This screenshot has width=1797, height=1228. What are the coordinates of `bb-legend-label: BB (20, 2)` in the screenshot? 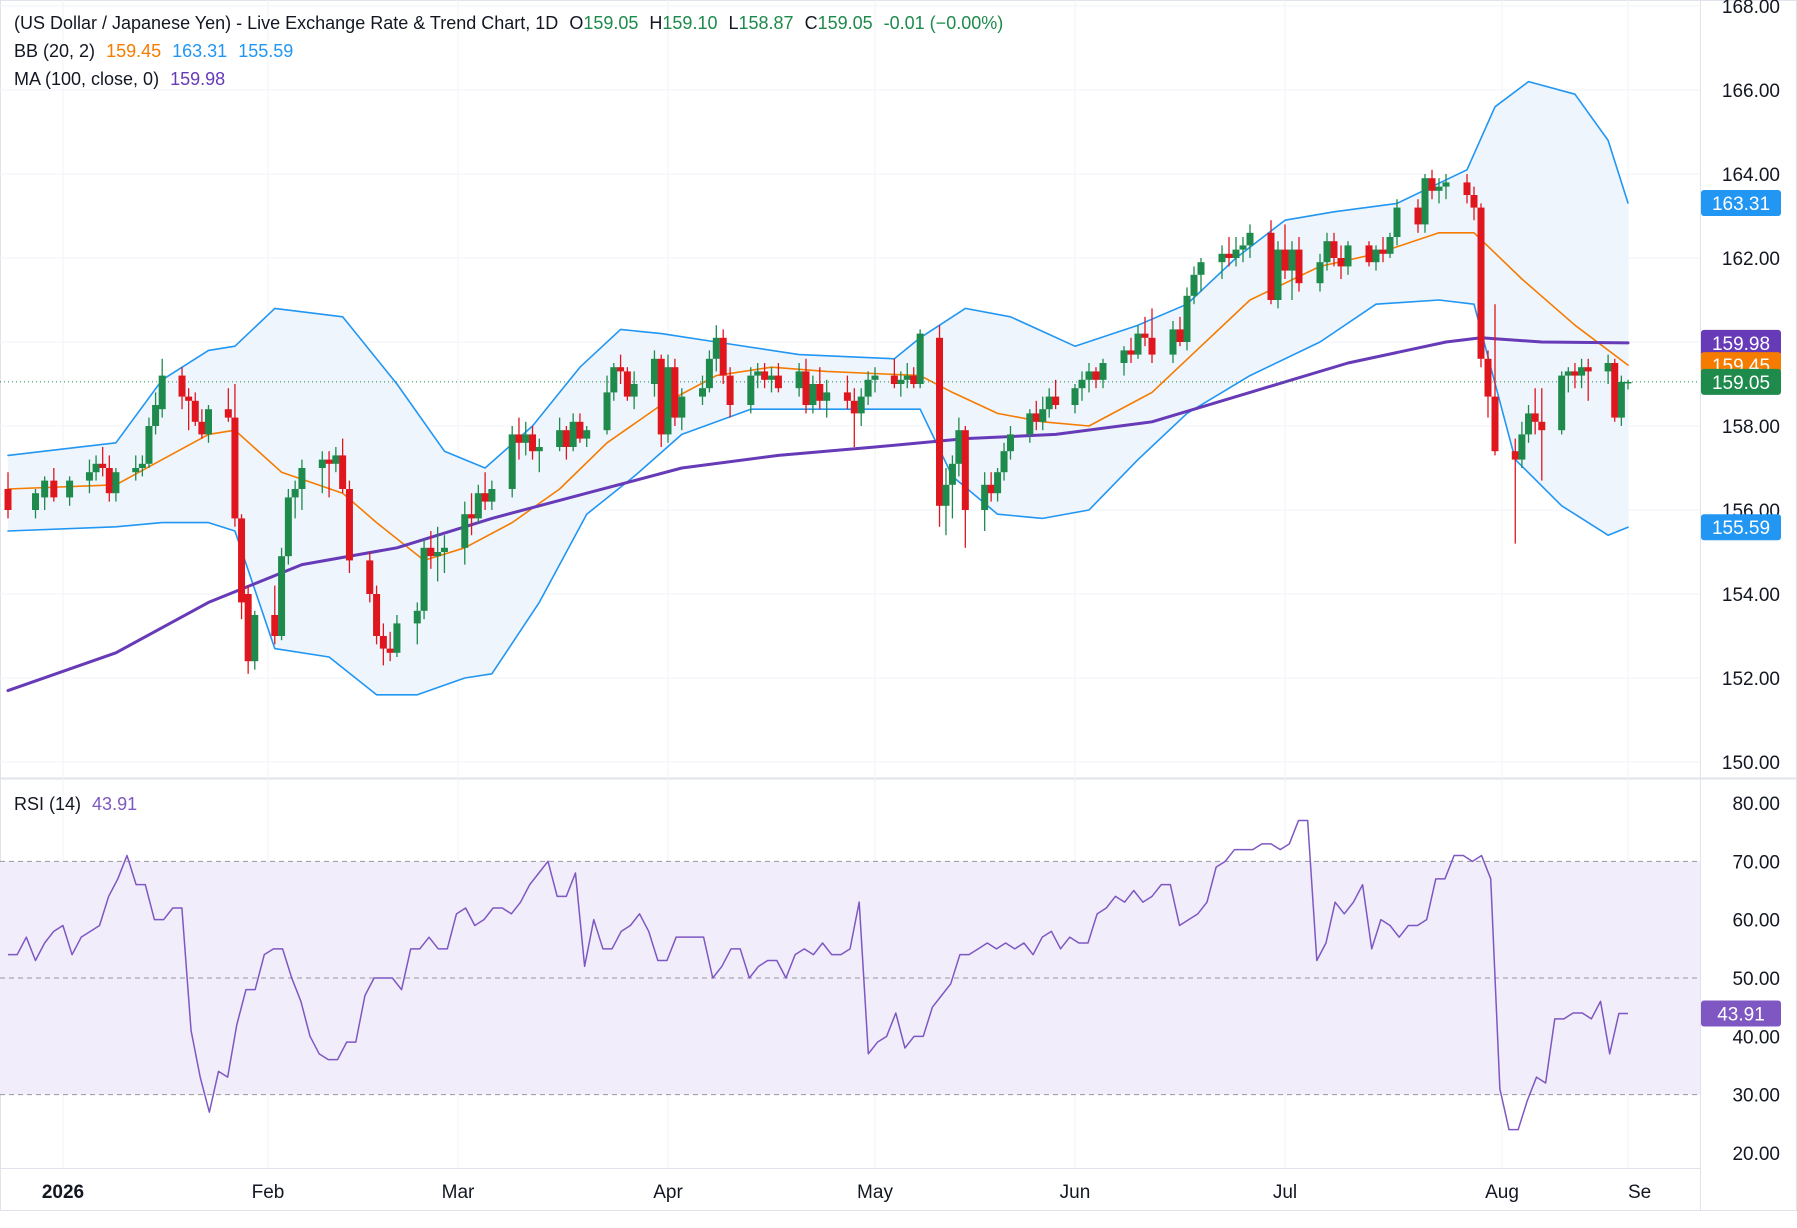 It's located at (55, 51).